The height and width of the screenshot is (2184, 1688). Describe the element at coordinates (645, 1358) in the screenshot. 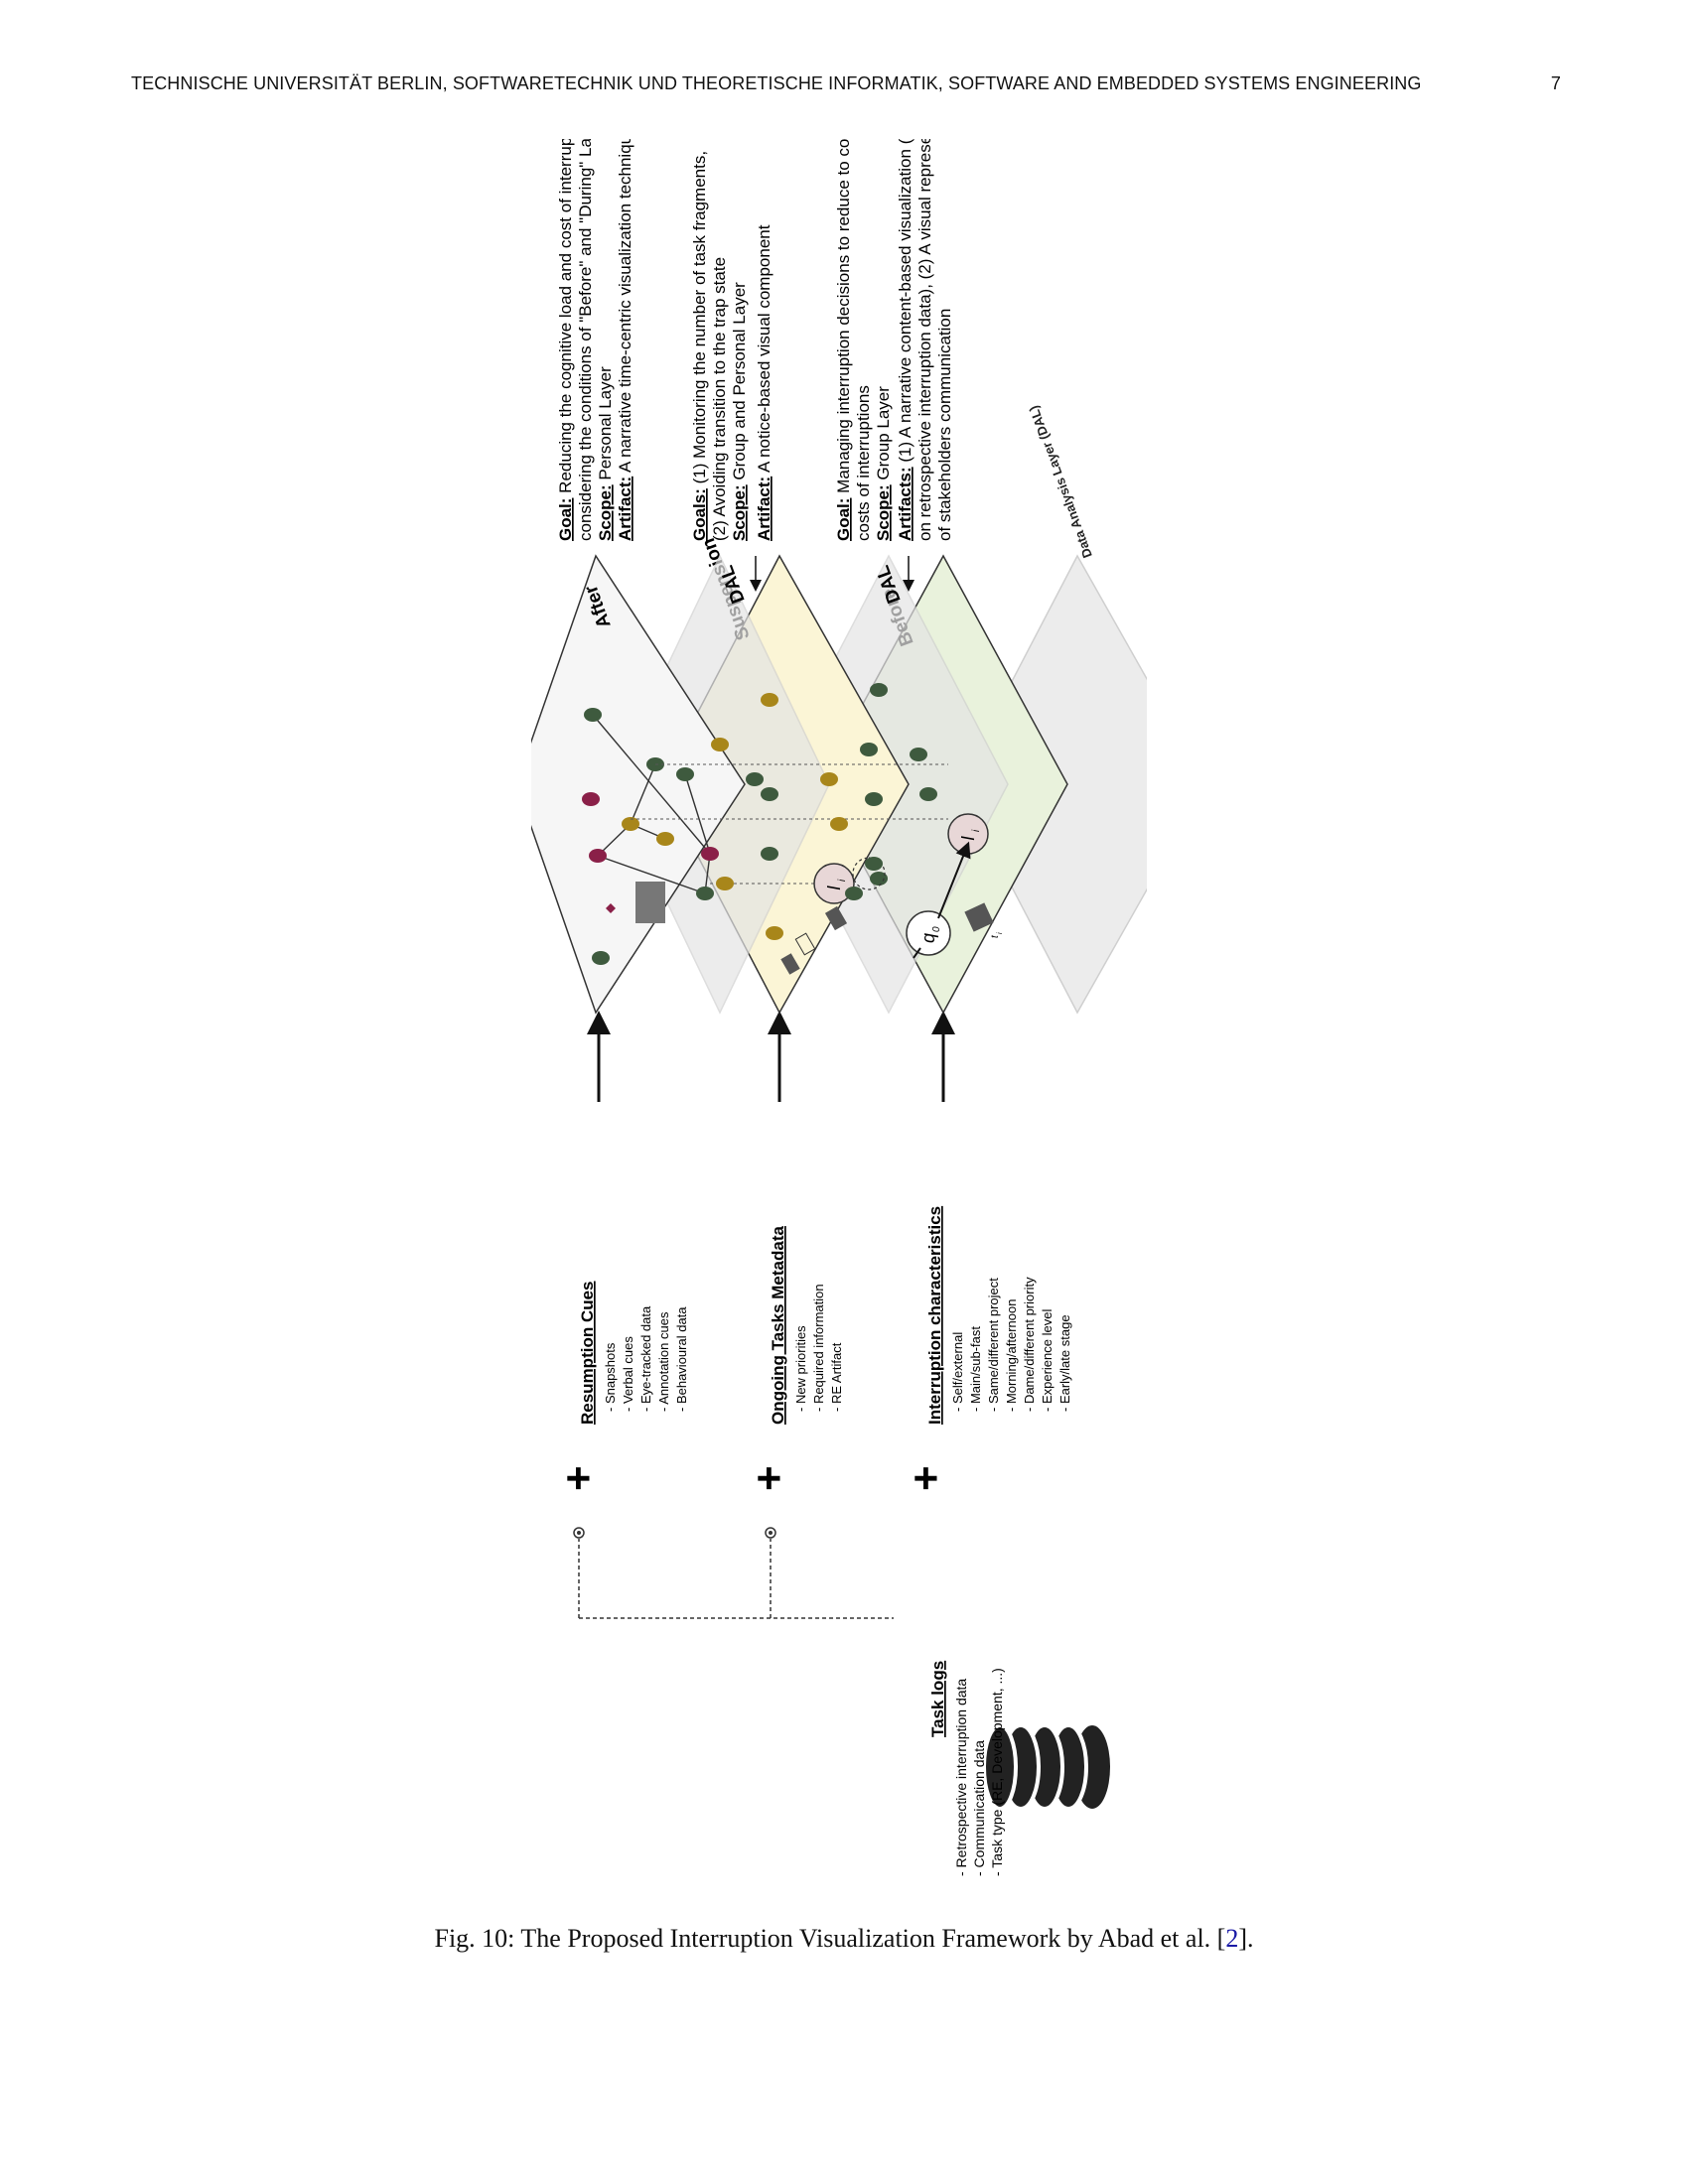

I see `input-item: - Eye-tracked data` at that location.